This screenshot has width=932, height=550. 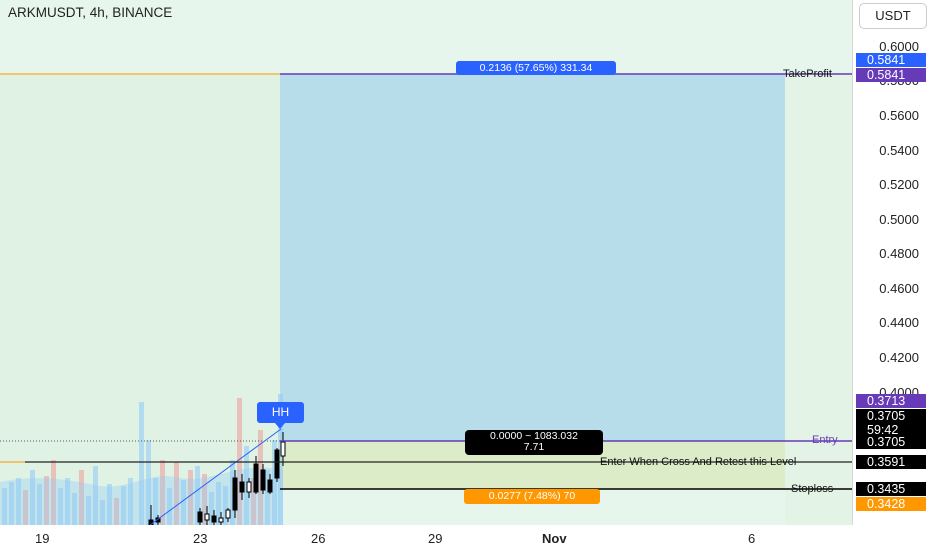 What do you see at coordinates (899, 288) in the screenshot?
I see `price-tick: 0.4600` at bounding box center [899, 288].